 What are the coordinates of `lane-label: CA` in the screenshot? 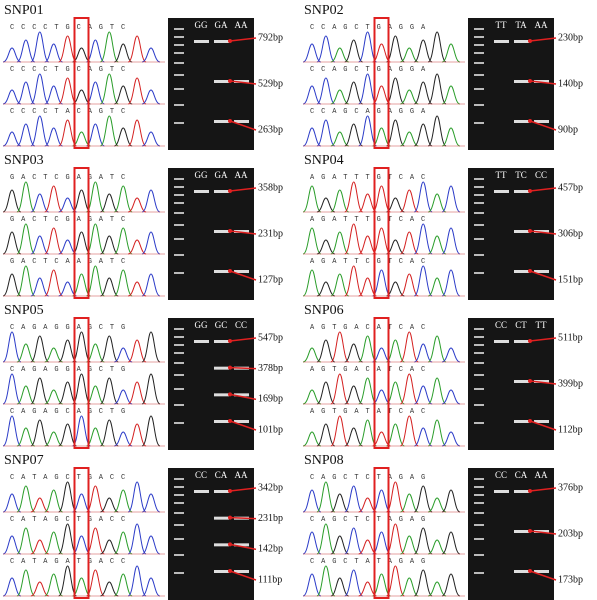 It's located at (221, 475).